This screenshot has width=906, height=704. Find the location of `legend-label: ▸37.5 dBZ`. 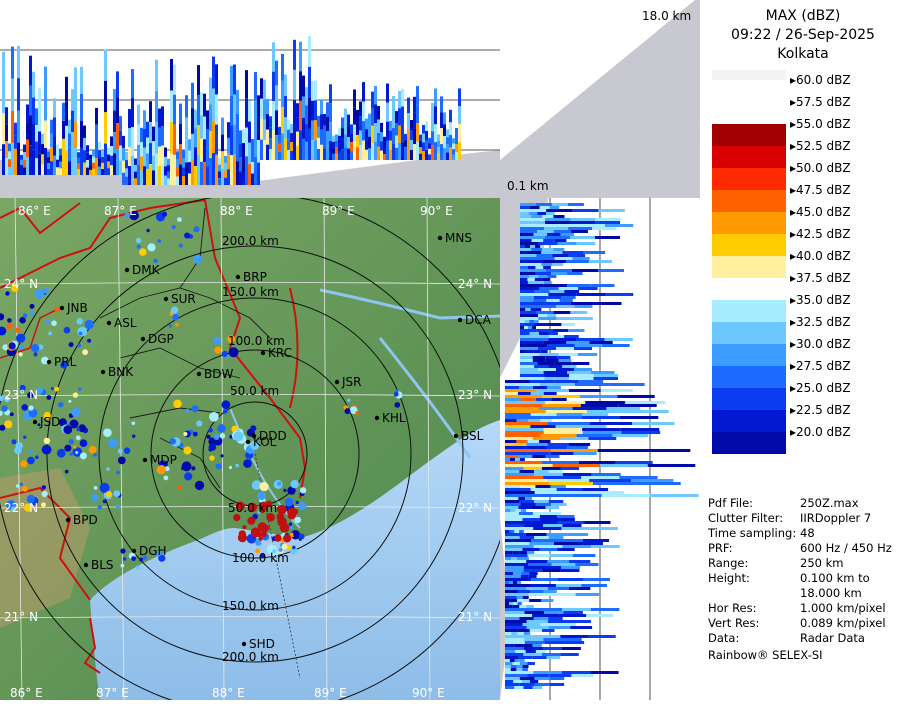

legend-label: ▸37.5 dBZ is located at coordinates (820, 278).